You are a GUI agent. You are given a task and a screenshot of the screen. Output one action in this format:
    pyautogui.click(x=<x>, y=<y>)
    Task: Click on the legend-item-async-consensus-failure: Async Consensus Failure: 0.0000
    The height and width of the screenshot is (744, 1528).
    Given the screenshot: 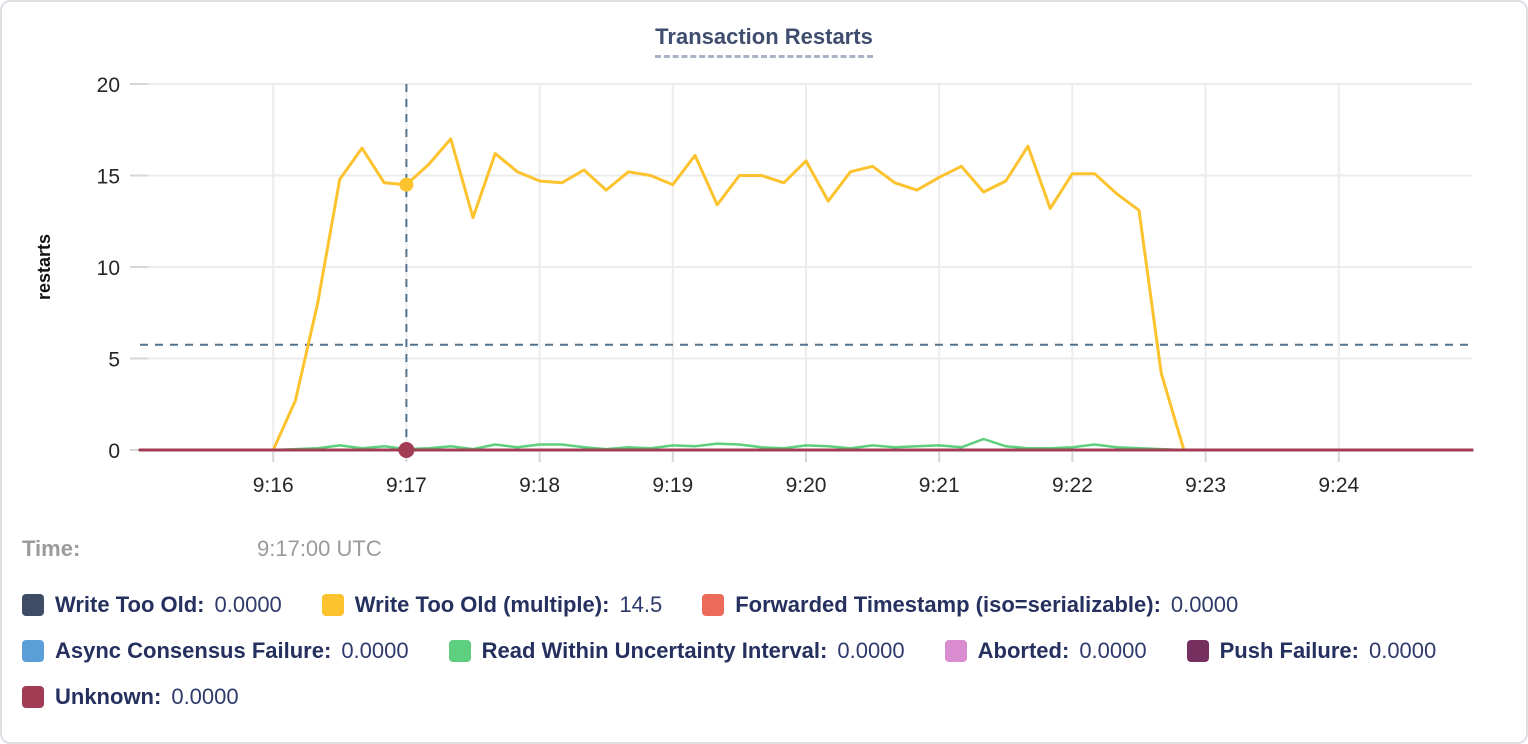 What is the action you would take?
    pyautogui.click(x=215, y=651)
    